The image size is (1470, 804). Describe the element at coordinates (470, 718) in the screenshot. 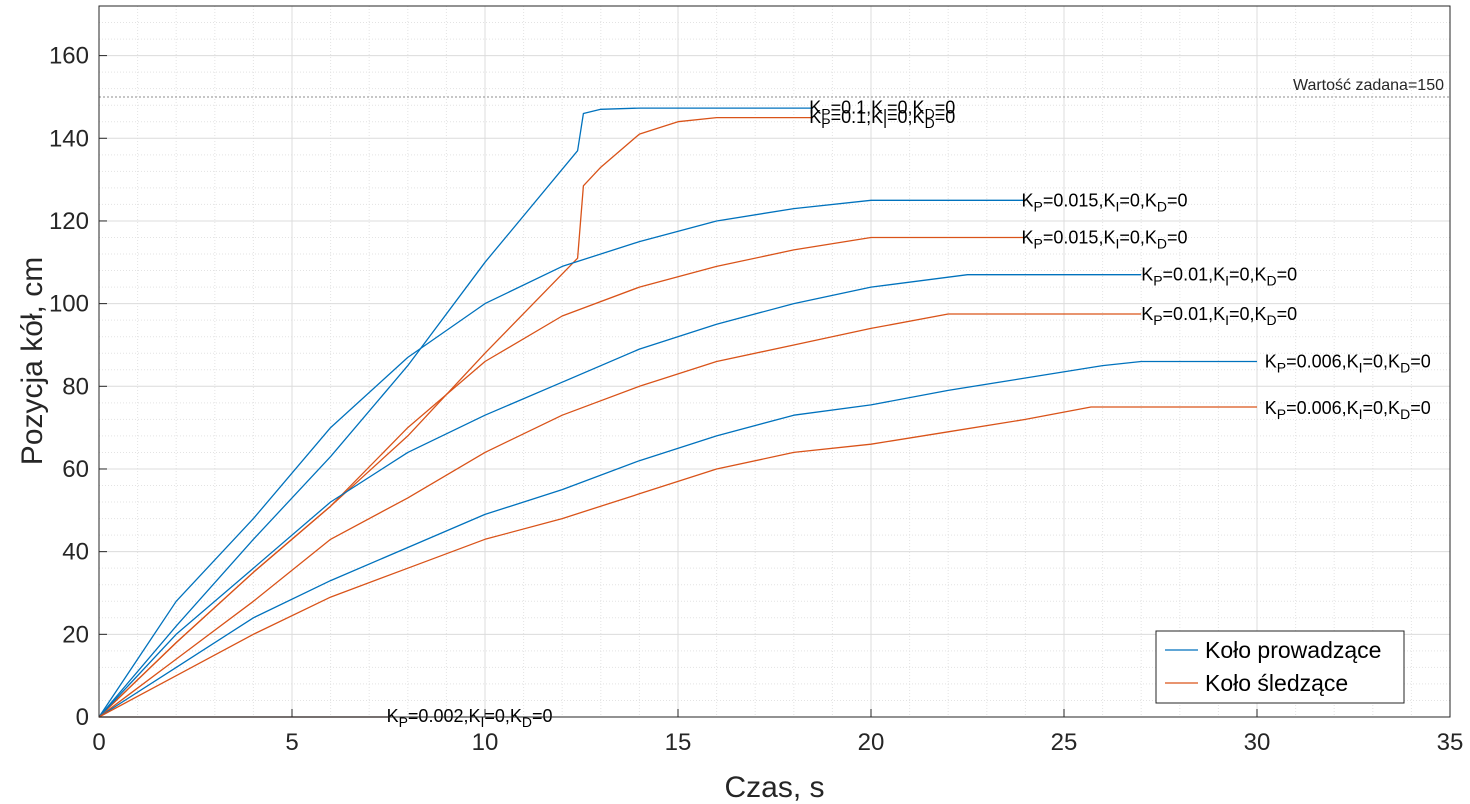

I see `annotation-label-0.002: KP=0.002,KI=0,KD=0` at that location.